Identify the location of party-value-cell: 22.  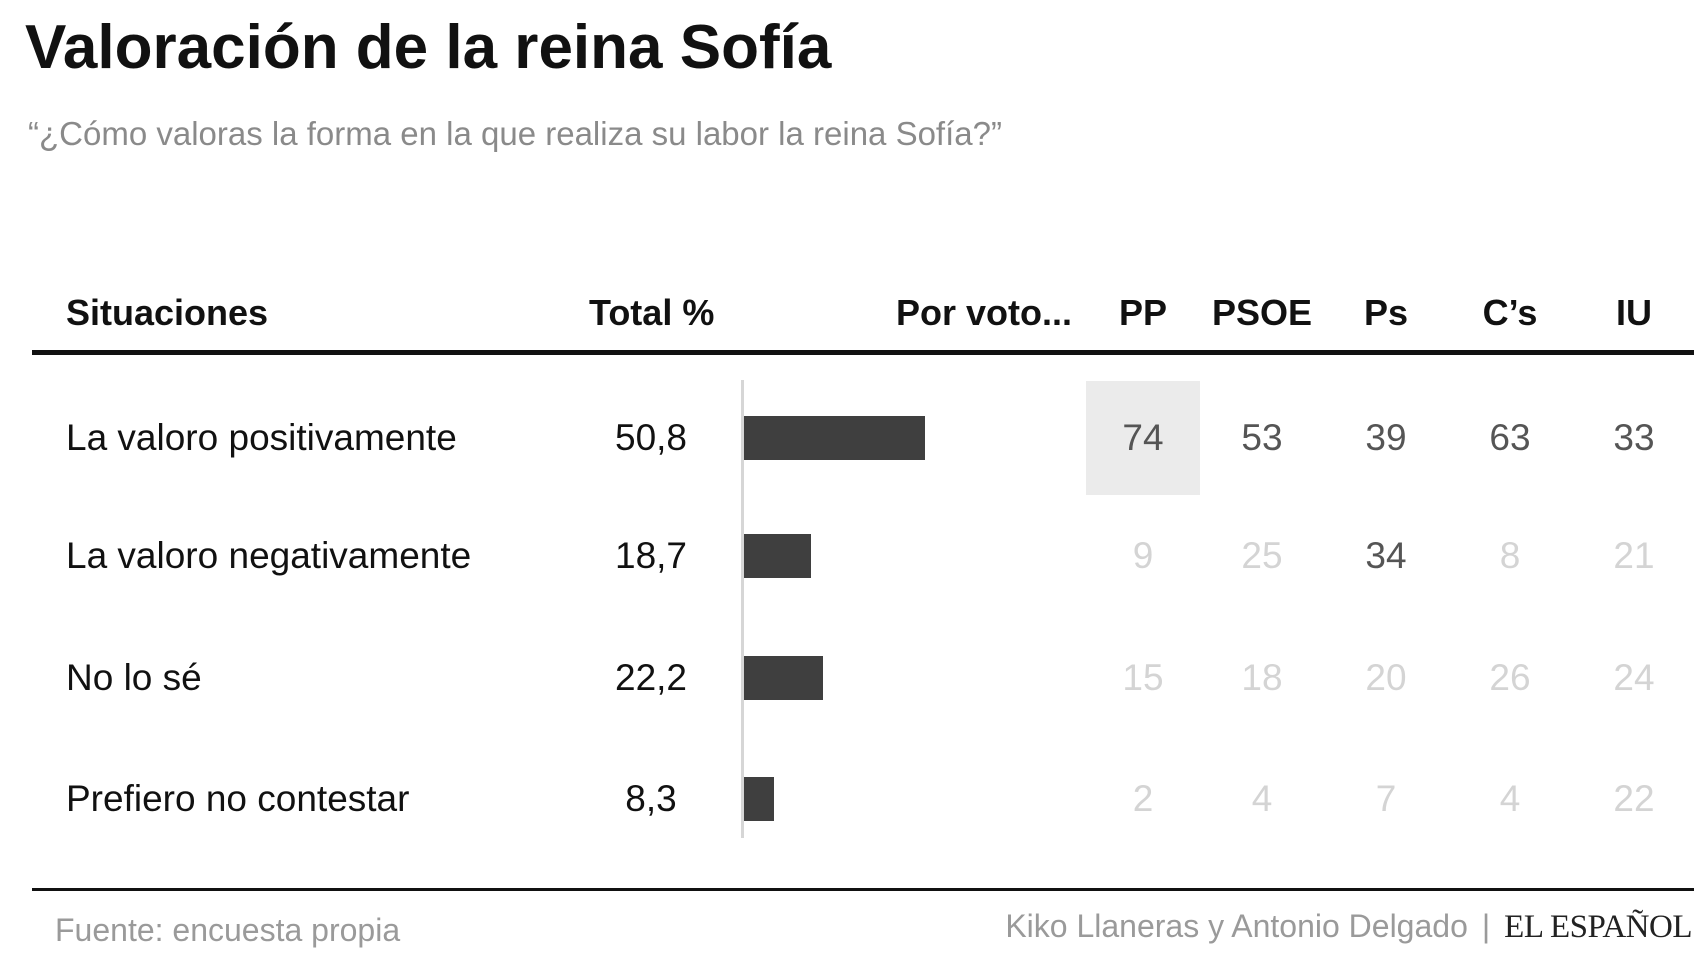
(1634, 798).